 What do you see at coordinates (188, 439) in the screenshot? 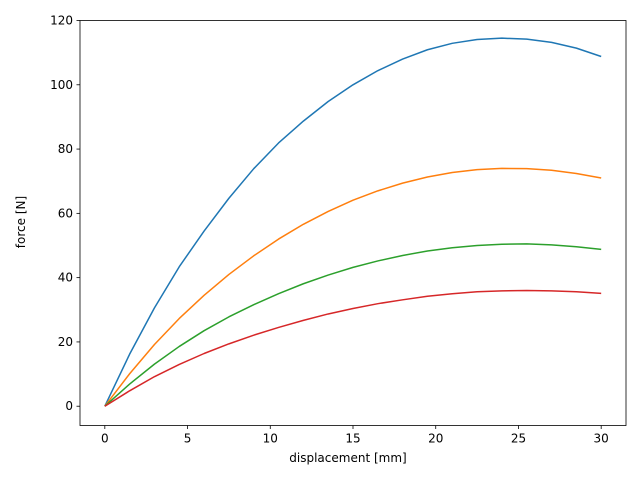
I see `x-tick-label: 5` at bounding box center [188, 439].